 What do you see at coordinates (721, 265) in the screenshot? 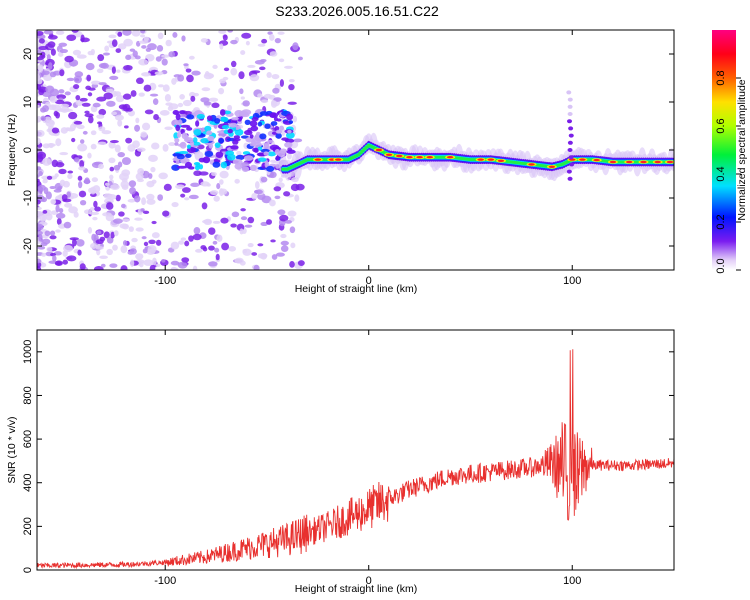
I see `colorbar-tick-label: 0.0` at bounding box center [721, 265].